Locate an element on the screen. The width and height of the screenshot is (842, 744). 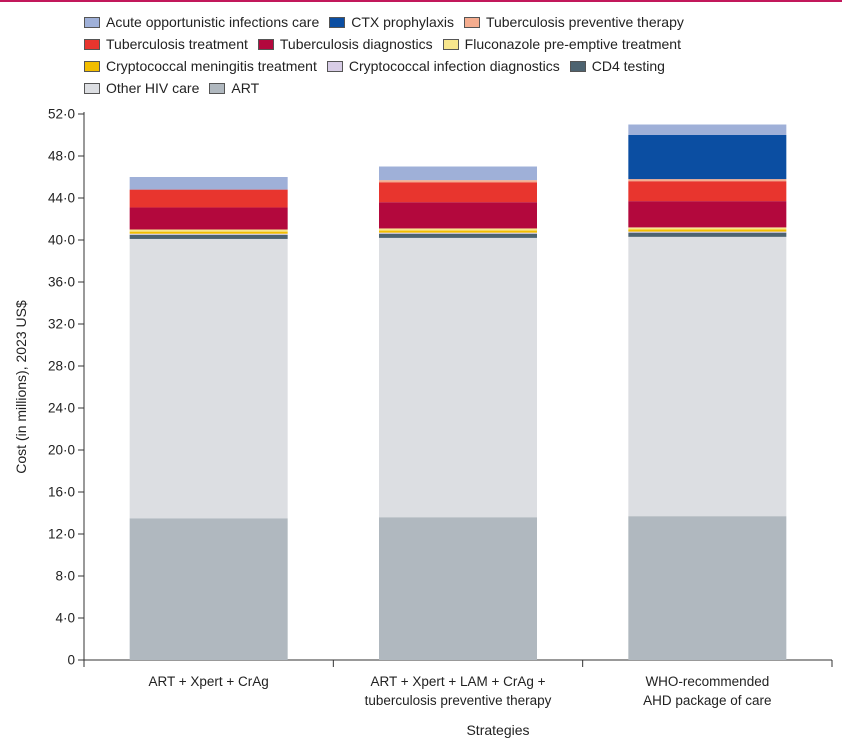
x-category-label: ART + Xpert + CrAg is located at coordinates (209, 681).